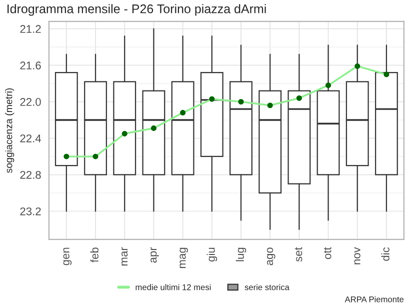 The image size is (408, 307). Describe the element at coordinates (298, 254) in the screenshot. I see `x-tick-label: set` at that location.